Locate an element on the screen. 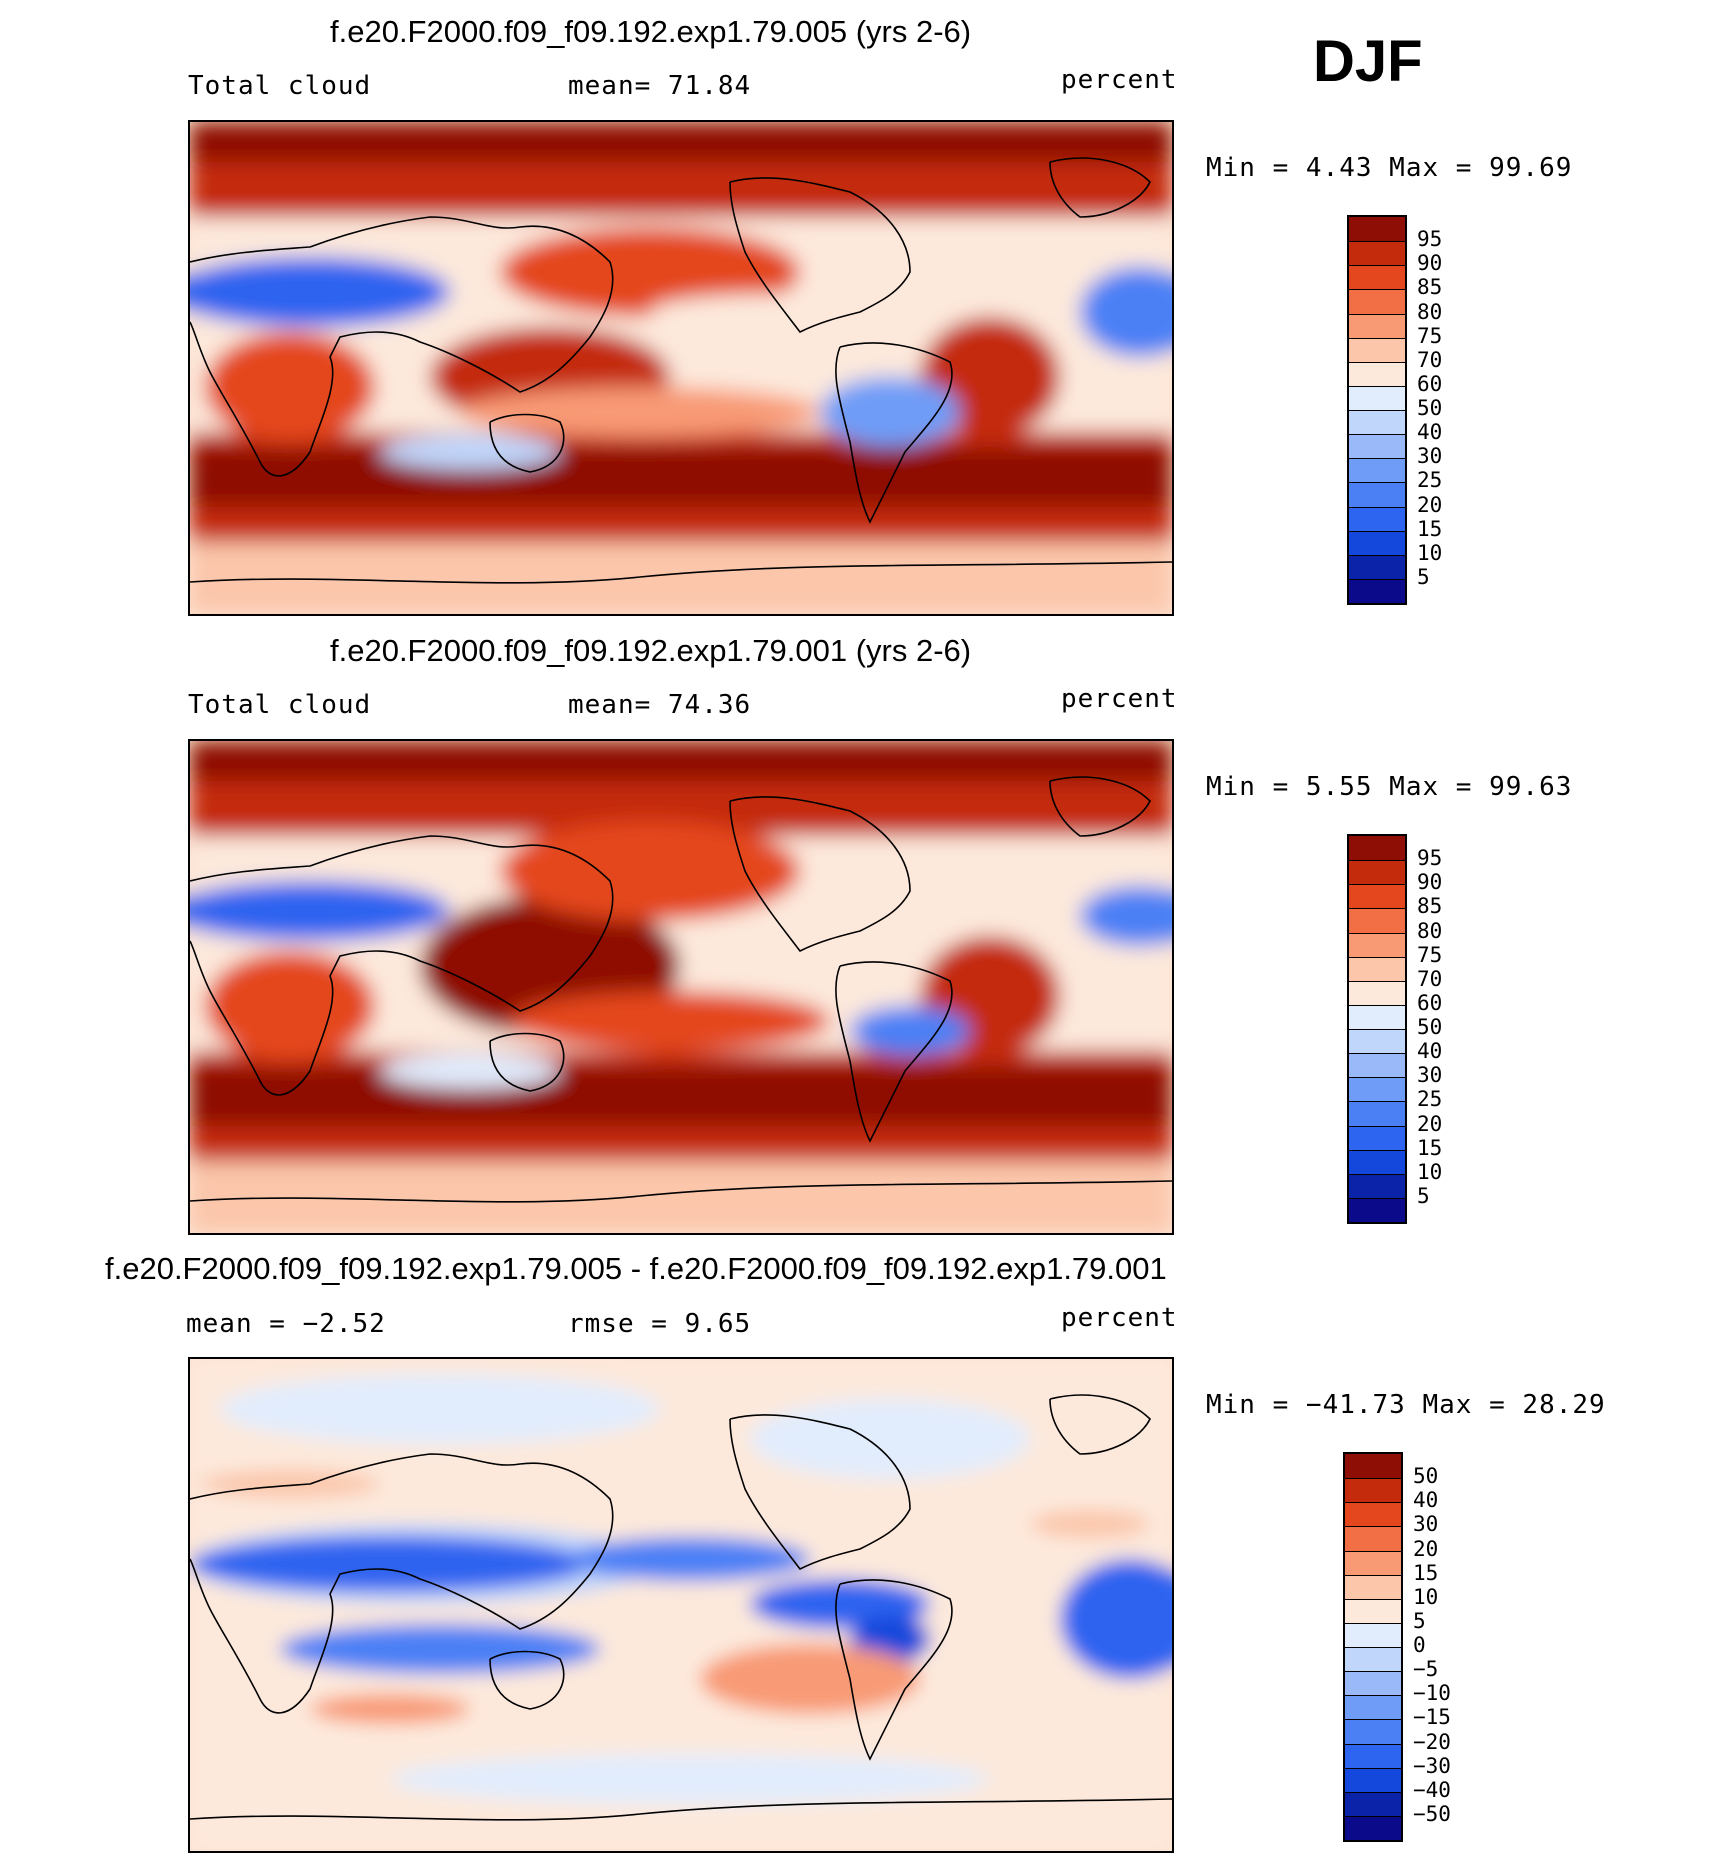  panel-2-atlantic-low is located at coordinates (1126, 916).